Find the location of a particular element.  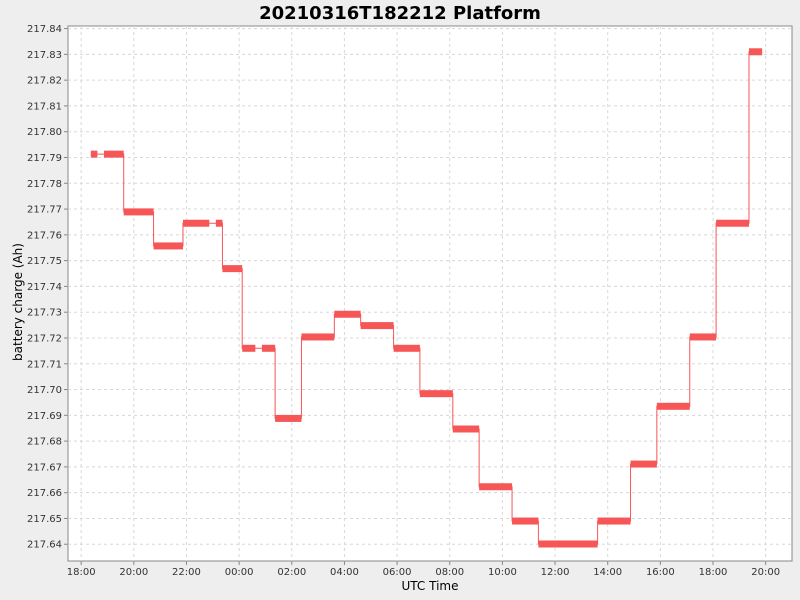

x-tick-label: 12:00 is located at coordinates (555, 572).